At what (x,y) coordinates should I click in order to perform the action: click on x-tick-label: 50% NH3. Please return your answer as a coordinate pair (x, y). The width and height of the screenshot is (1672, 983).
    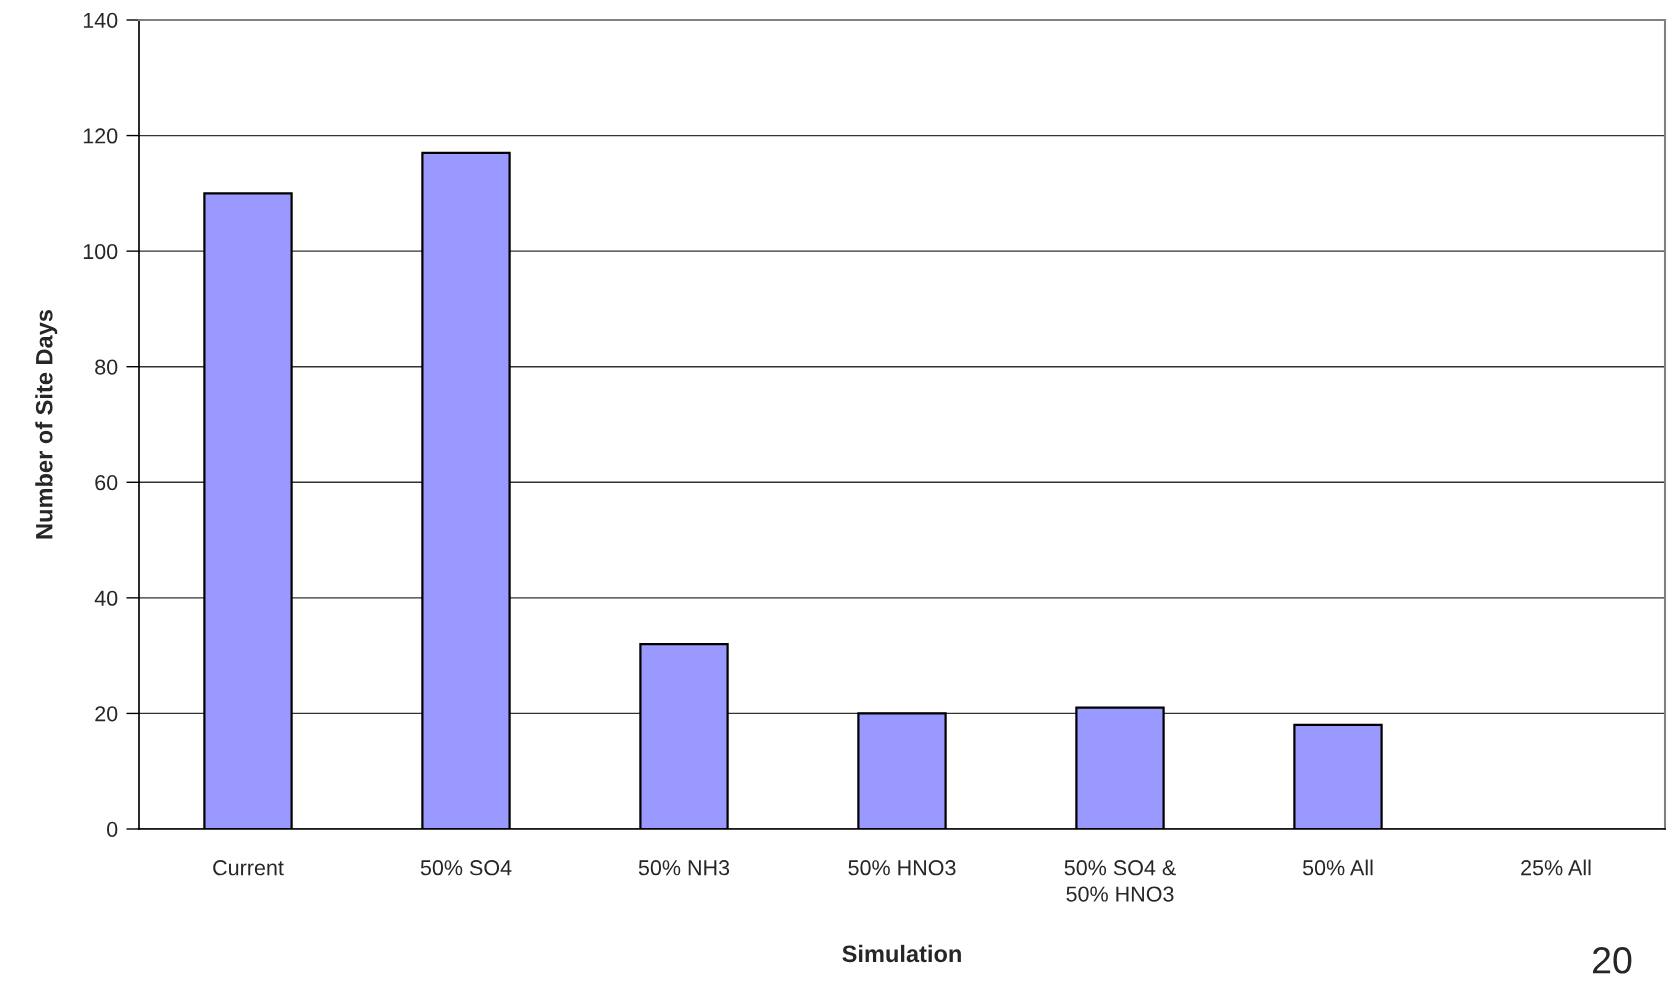
    Looking at the image, I should click on (684, 868).